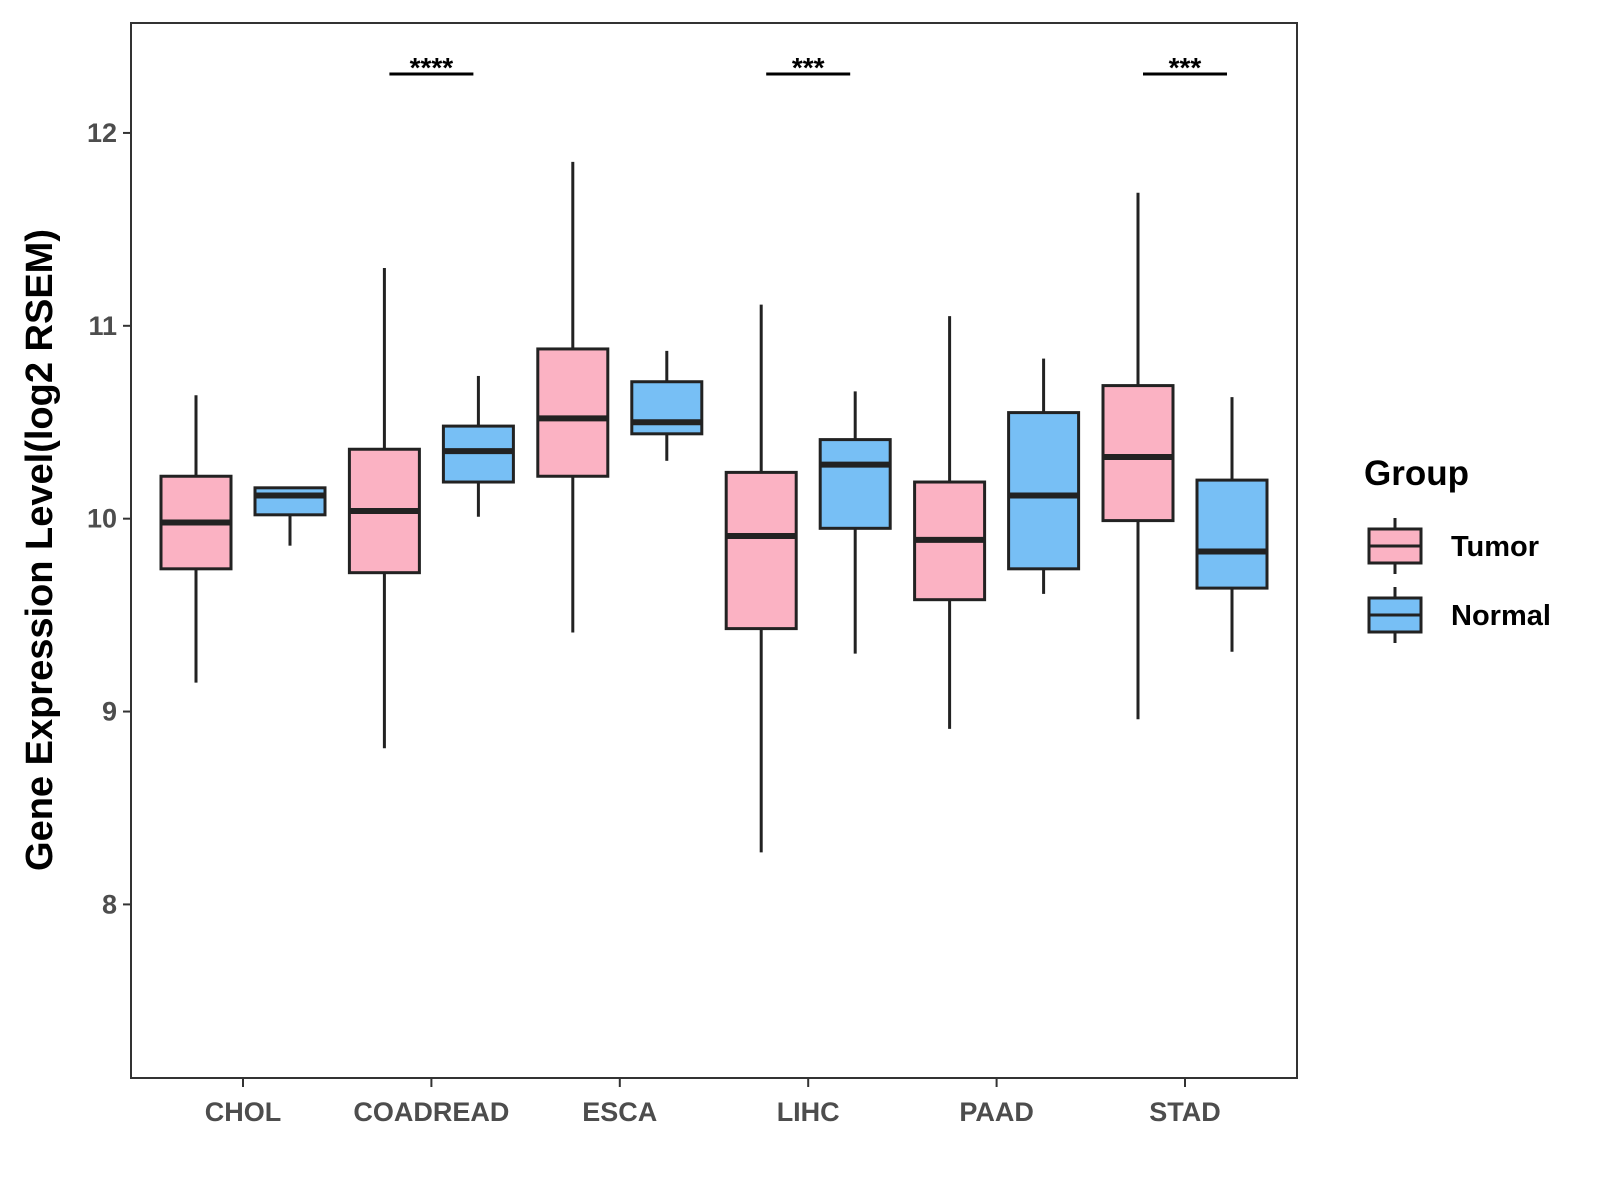 This screenshot has width=1600, height=1200. Describe the element at coordinates (1185, 1112) in the screenshot. I see `x-tick-label: STAD` at that location.